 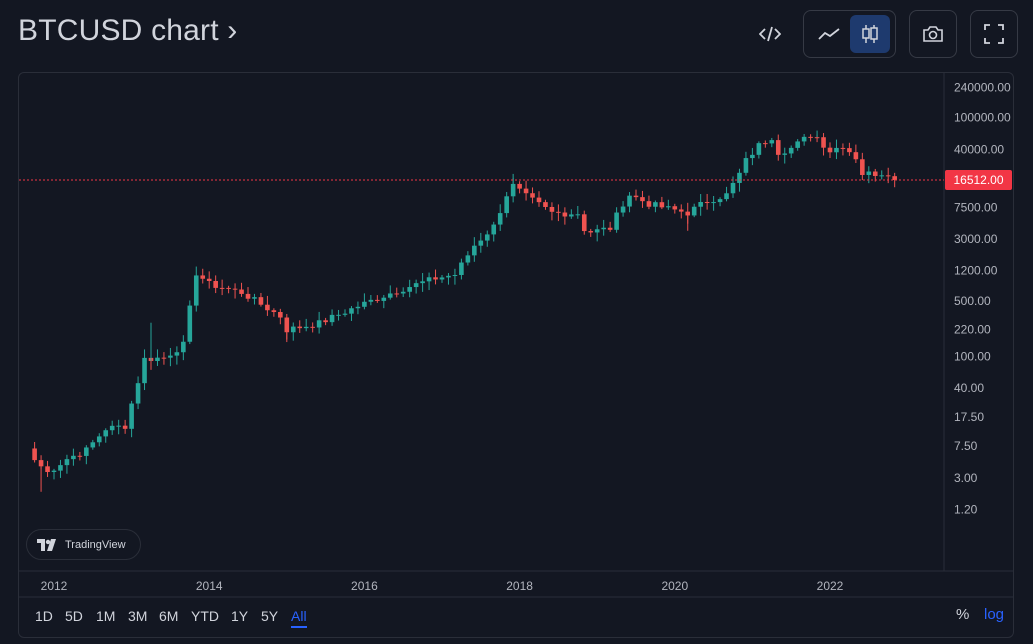 What do you see at coordinates (205, 616) in the screenshot?
I see `range-ytd-button: YTD` at bounding box center [205, 616].